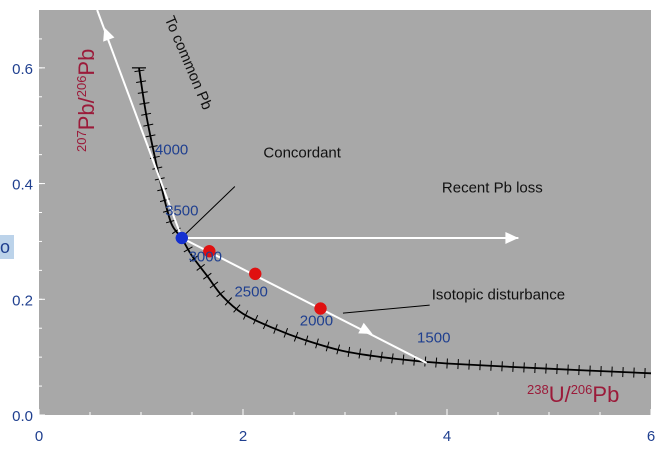  What do you see at coordinates (22, 185) in the screenshot?
I see `y-tick-label: 0.4` at bounding box center [22, 185].